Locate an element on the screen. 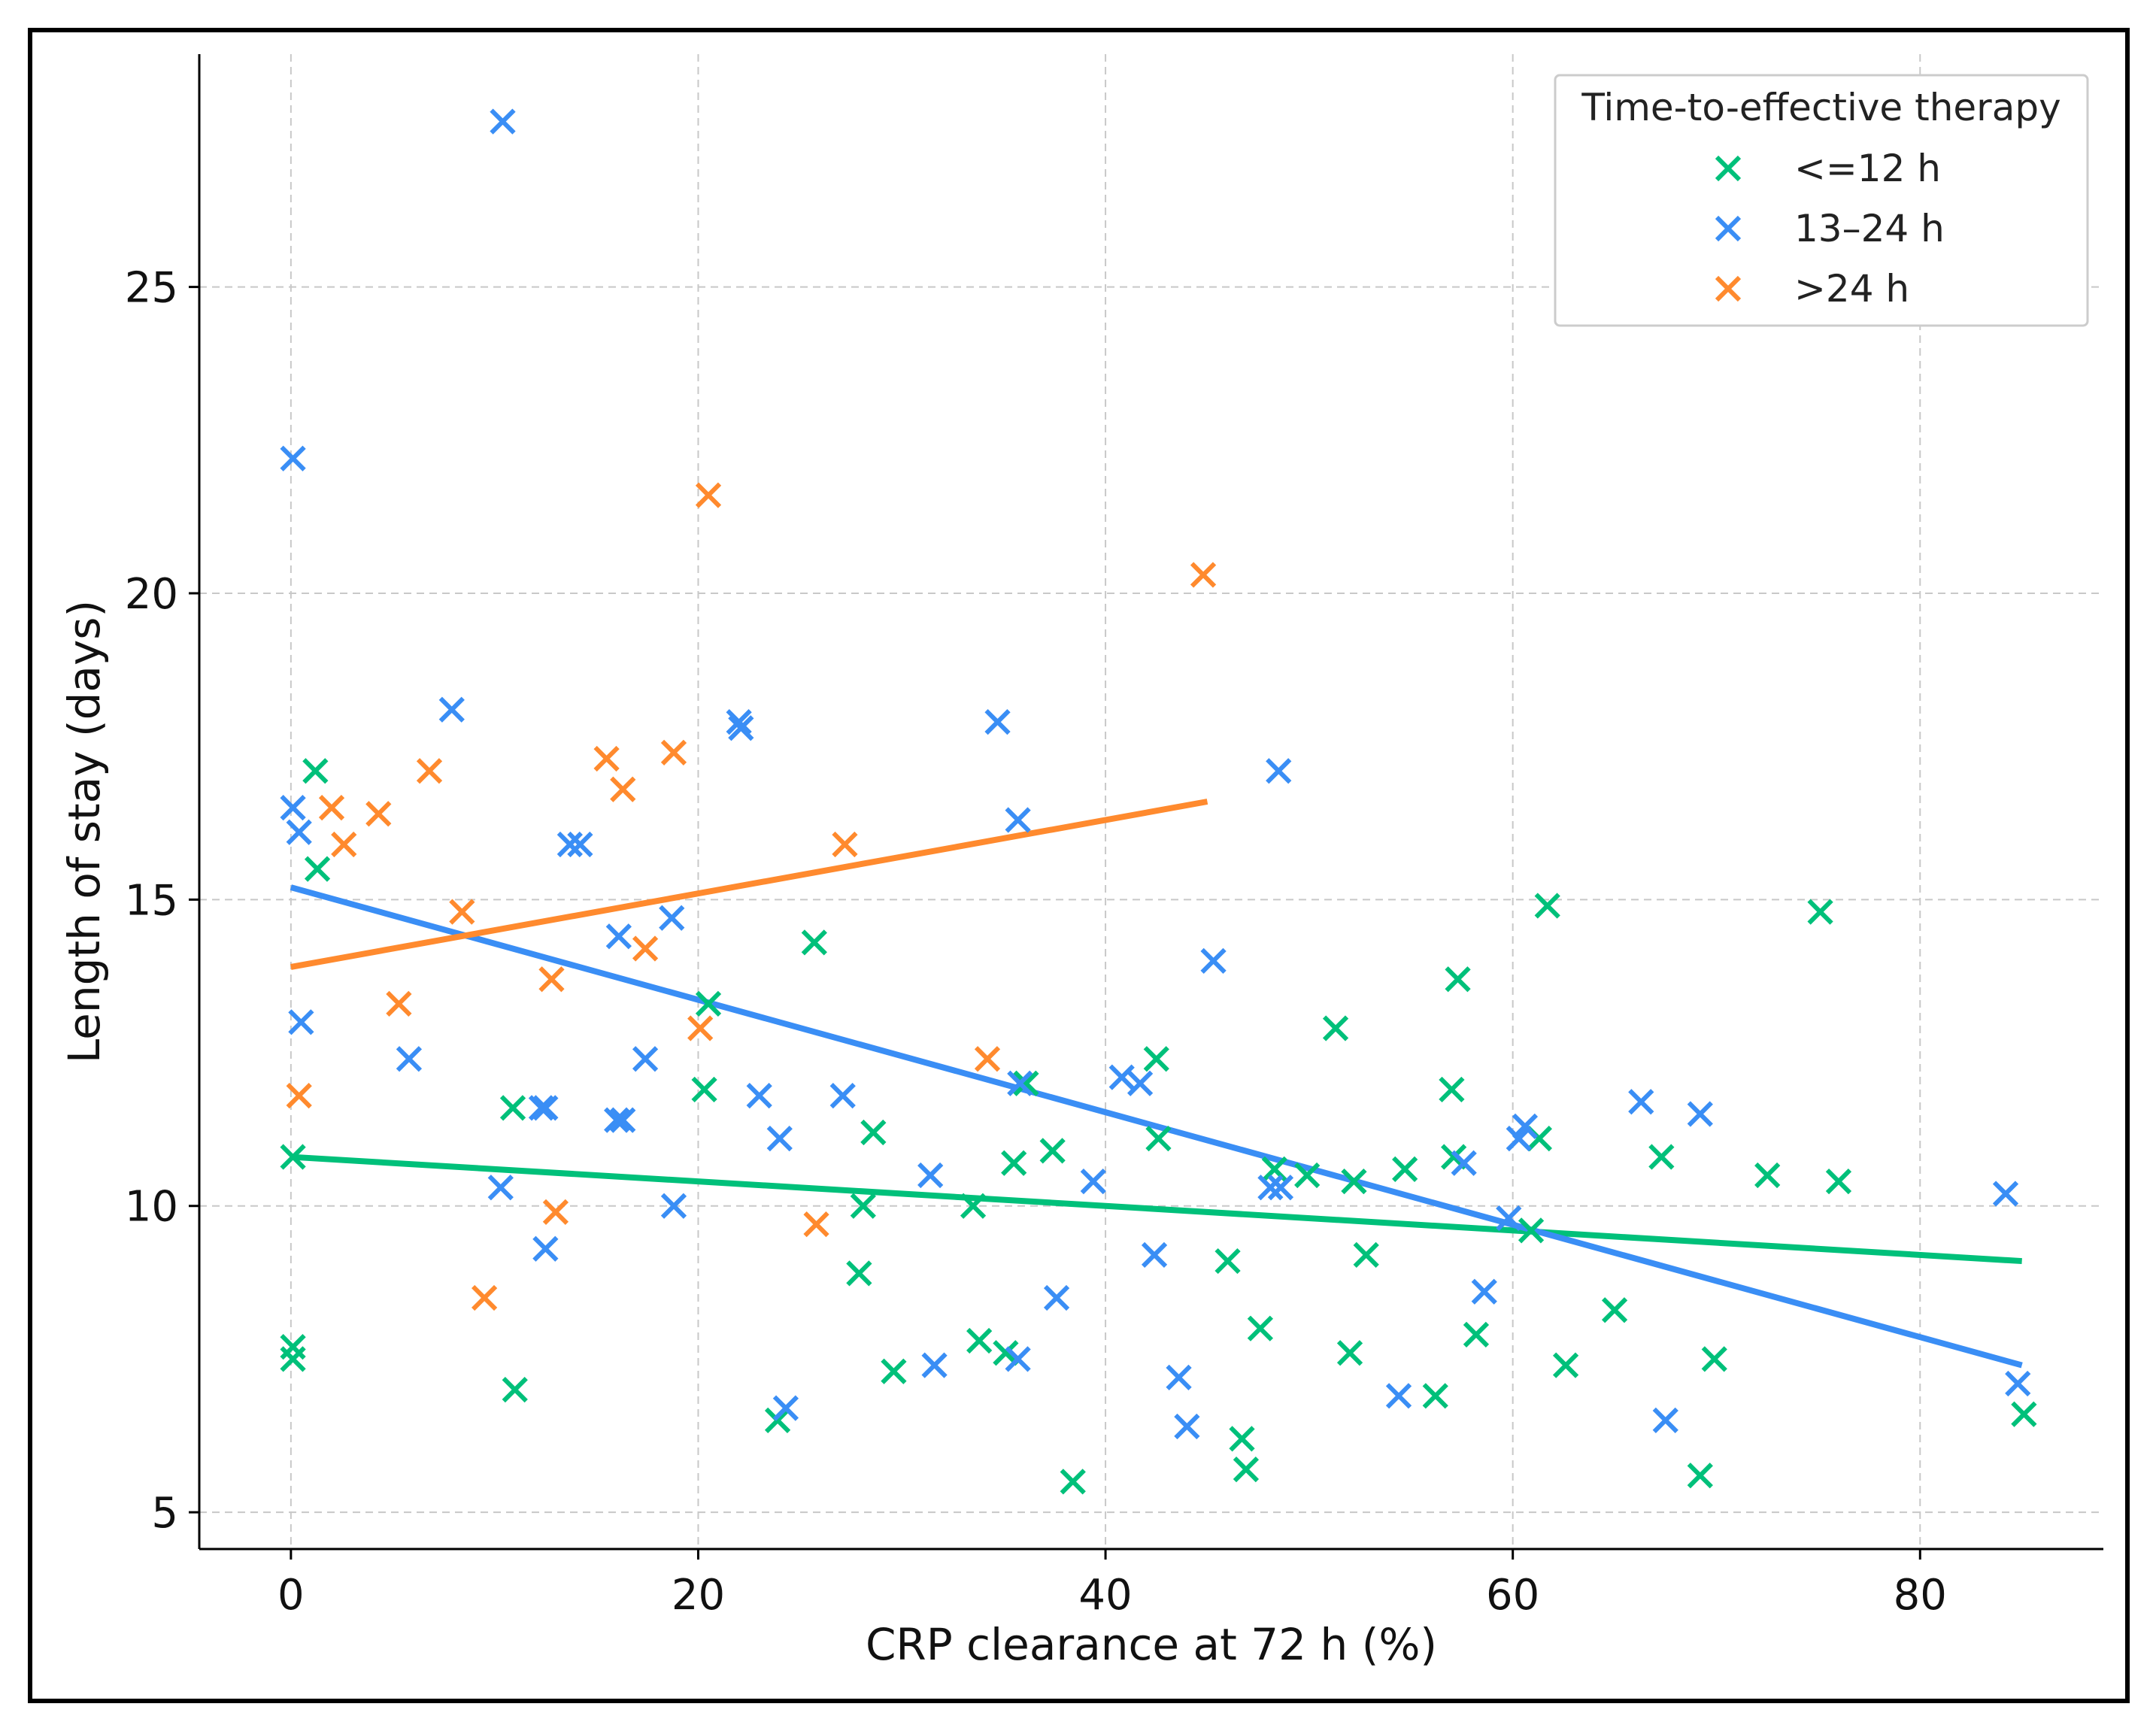 The width and height of the screenshot is (2156, 1731). legend-box is located at coordinates (1821, 200).